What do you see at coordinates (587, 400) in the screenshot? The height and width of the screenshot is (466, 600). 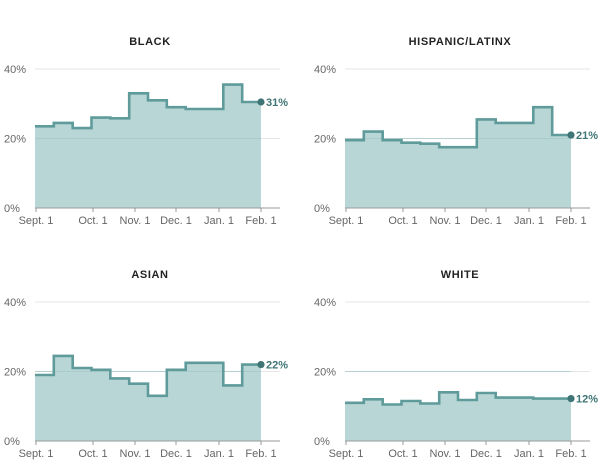 I see `end-value-label: 12%` at bounding box center [587, 400].